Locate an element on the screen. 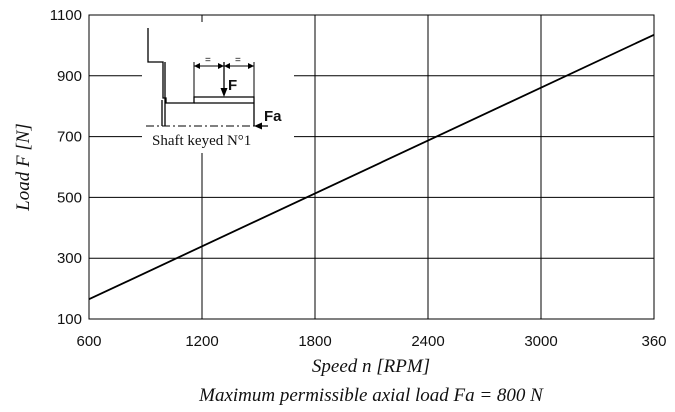 The width and height of the screenshot is (675, 412). dim-arrow-mid-l is located at coordinates (221, 66).